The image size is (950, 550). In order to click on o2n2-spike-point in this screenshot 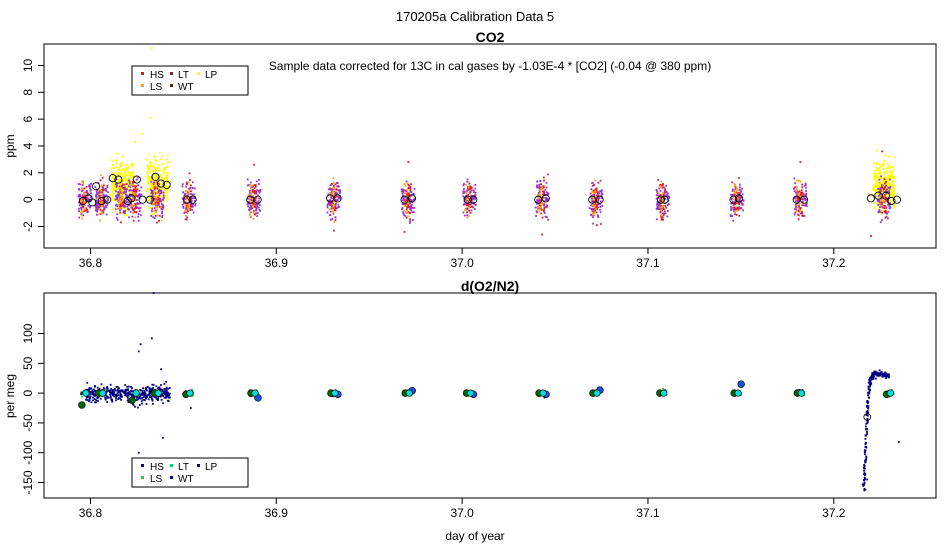, I will do `click(163, 437)`.